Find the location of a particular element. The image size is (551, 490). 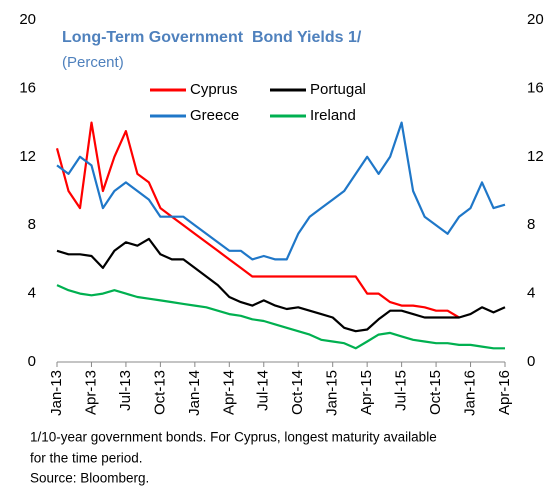

x-tick-label: Jul-13 is located at coordinates (125, 390).